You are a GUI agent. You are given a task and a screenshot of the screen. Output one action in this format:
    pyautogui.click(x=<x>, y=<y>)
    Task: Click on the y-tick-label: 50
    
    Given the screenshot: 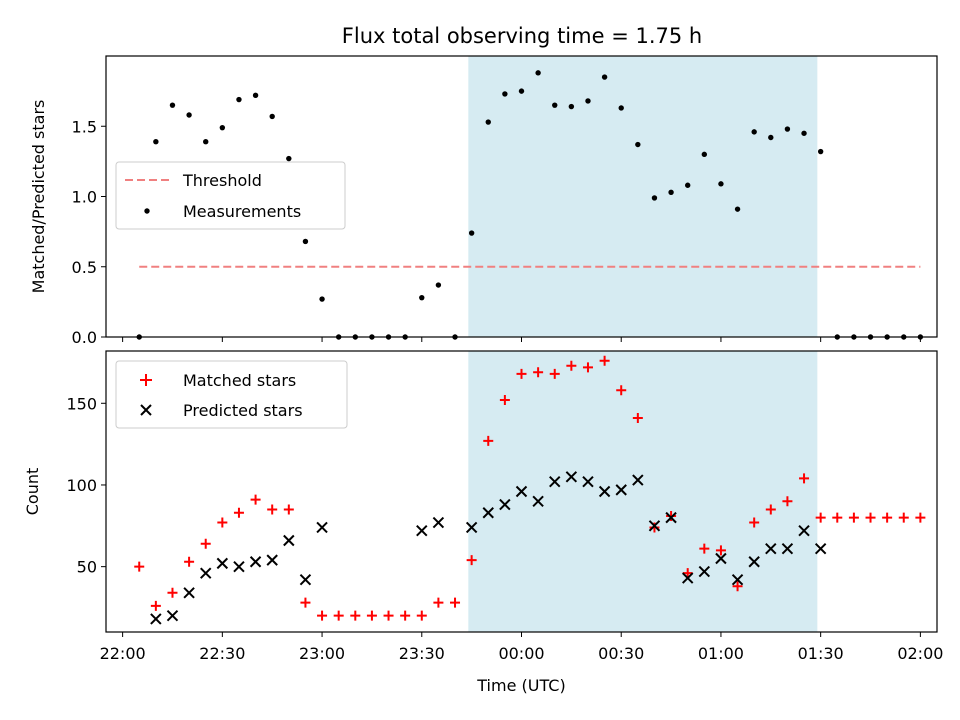 What is the action you would take?
    pyautogui.click(x=87, y=567)
    